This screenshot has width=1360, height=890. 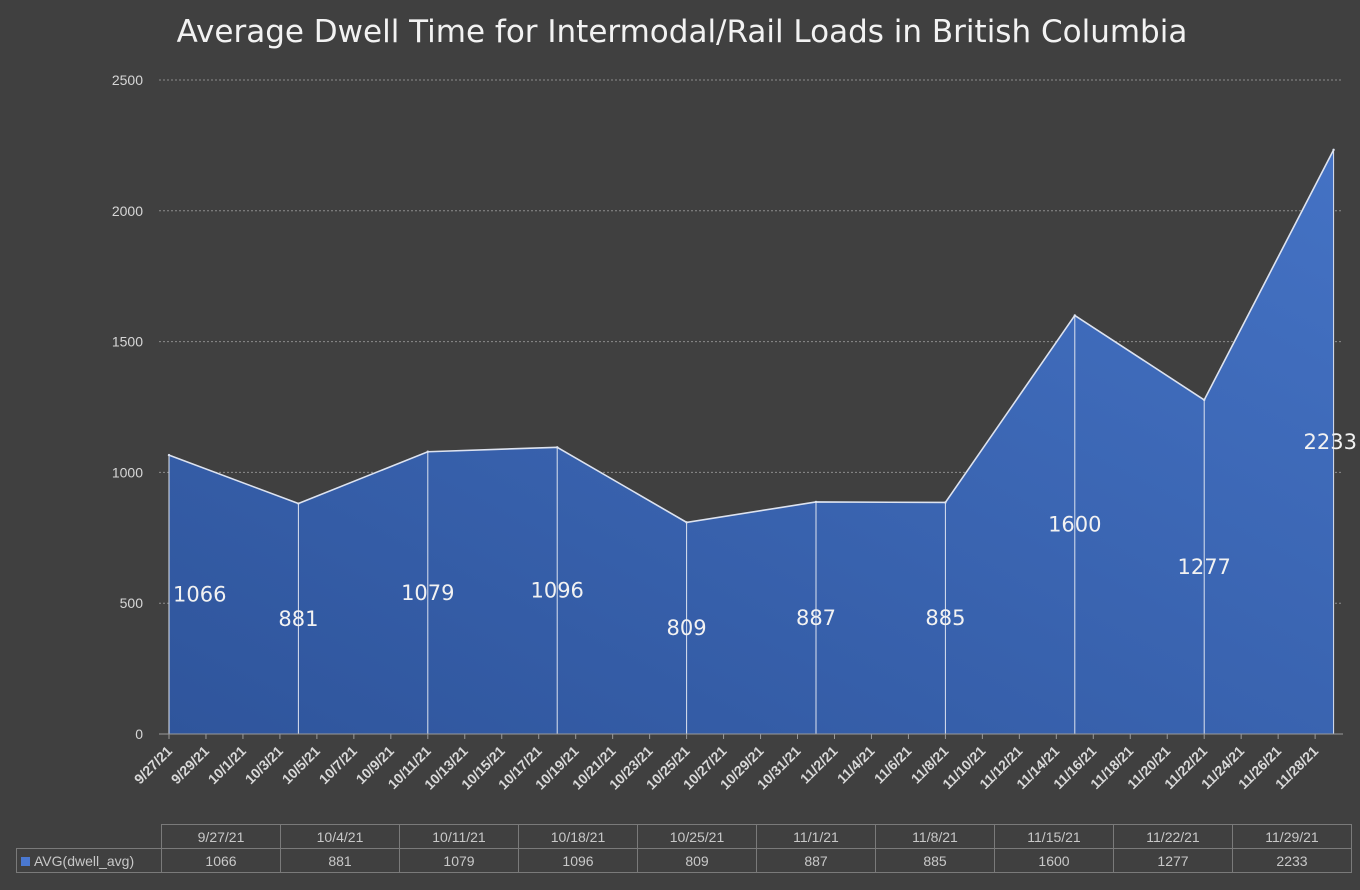 What do you see at coordinates (816, 836) in the screenshot?
I see `data-table-date-cell: 11/1/21` at bounding box center [816, 836].